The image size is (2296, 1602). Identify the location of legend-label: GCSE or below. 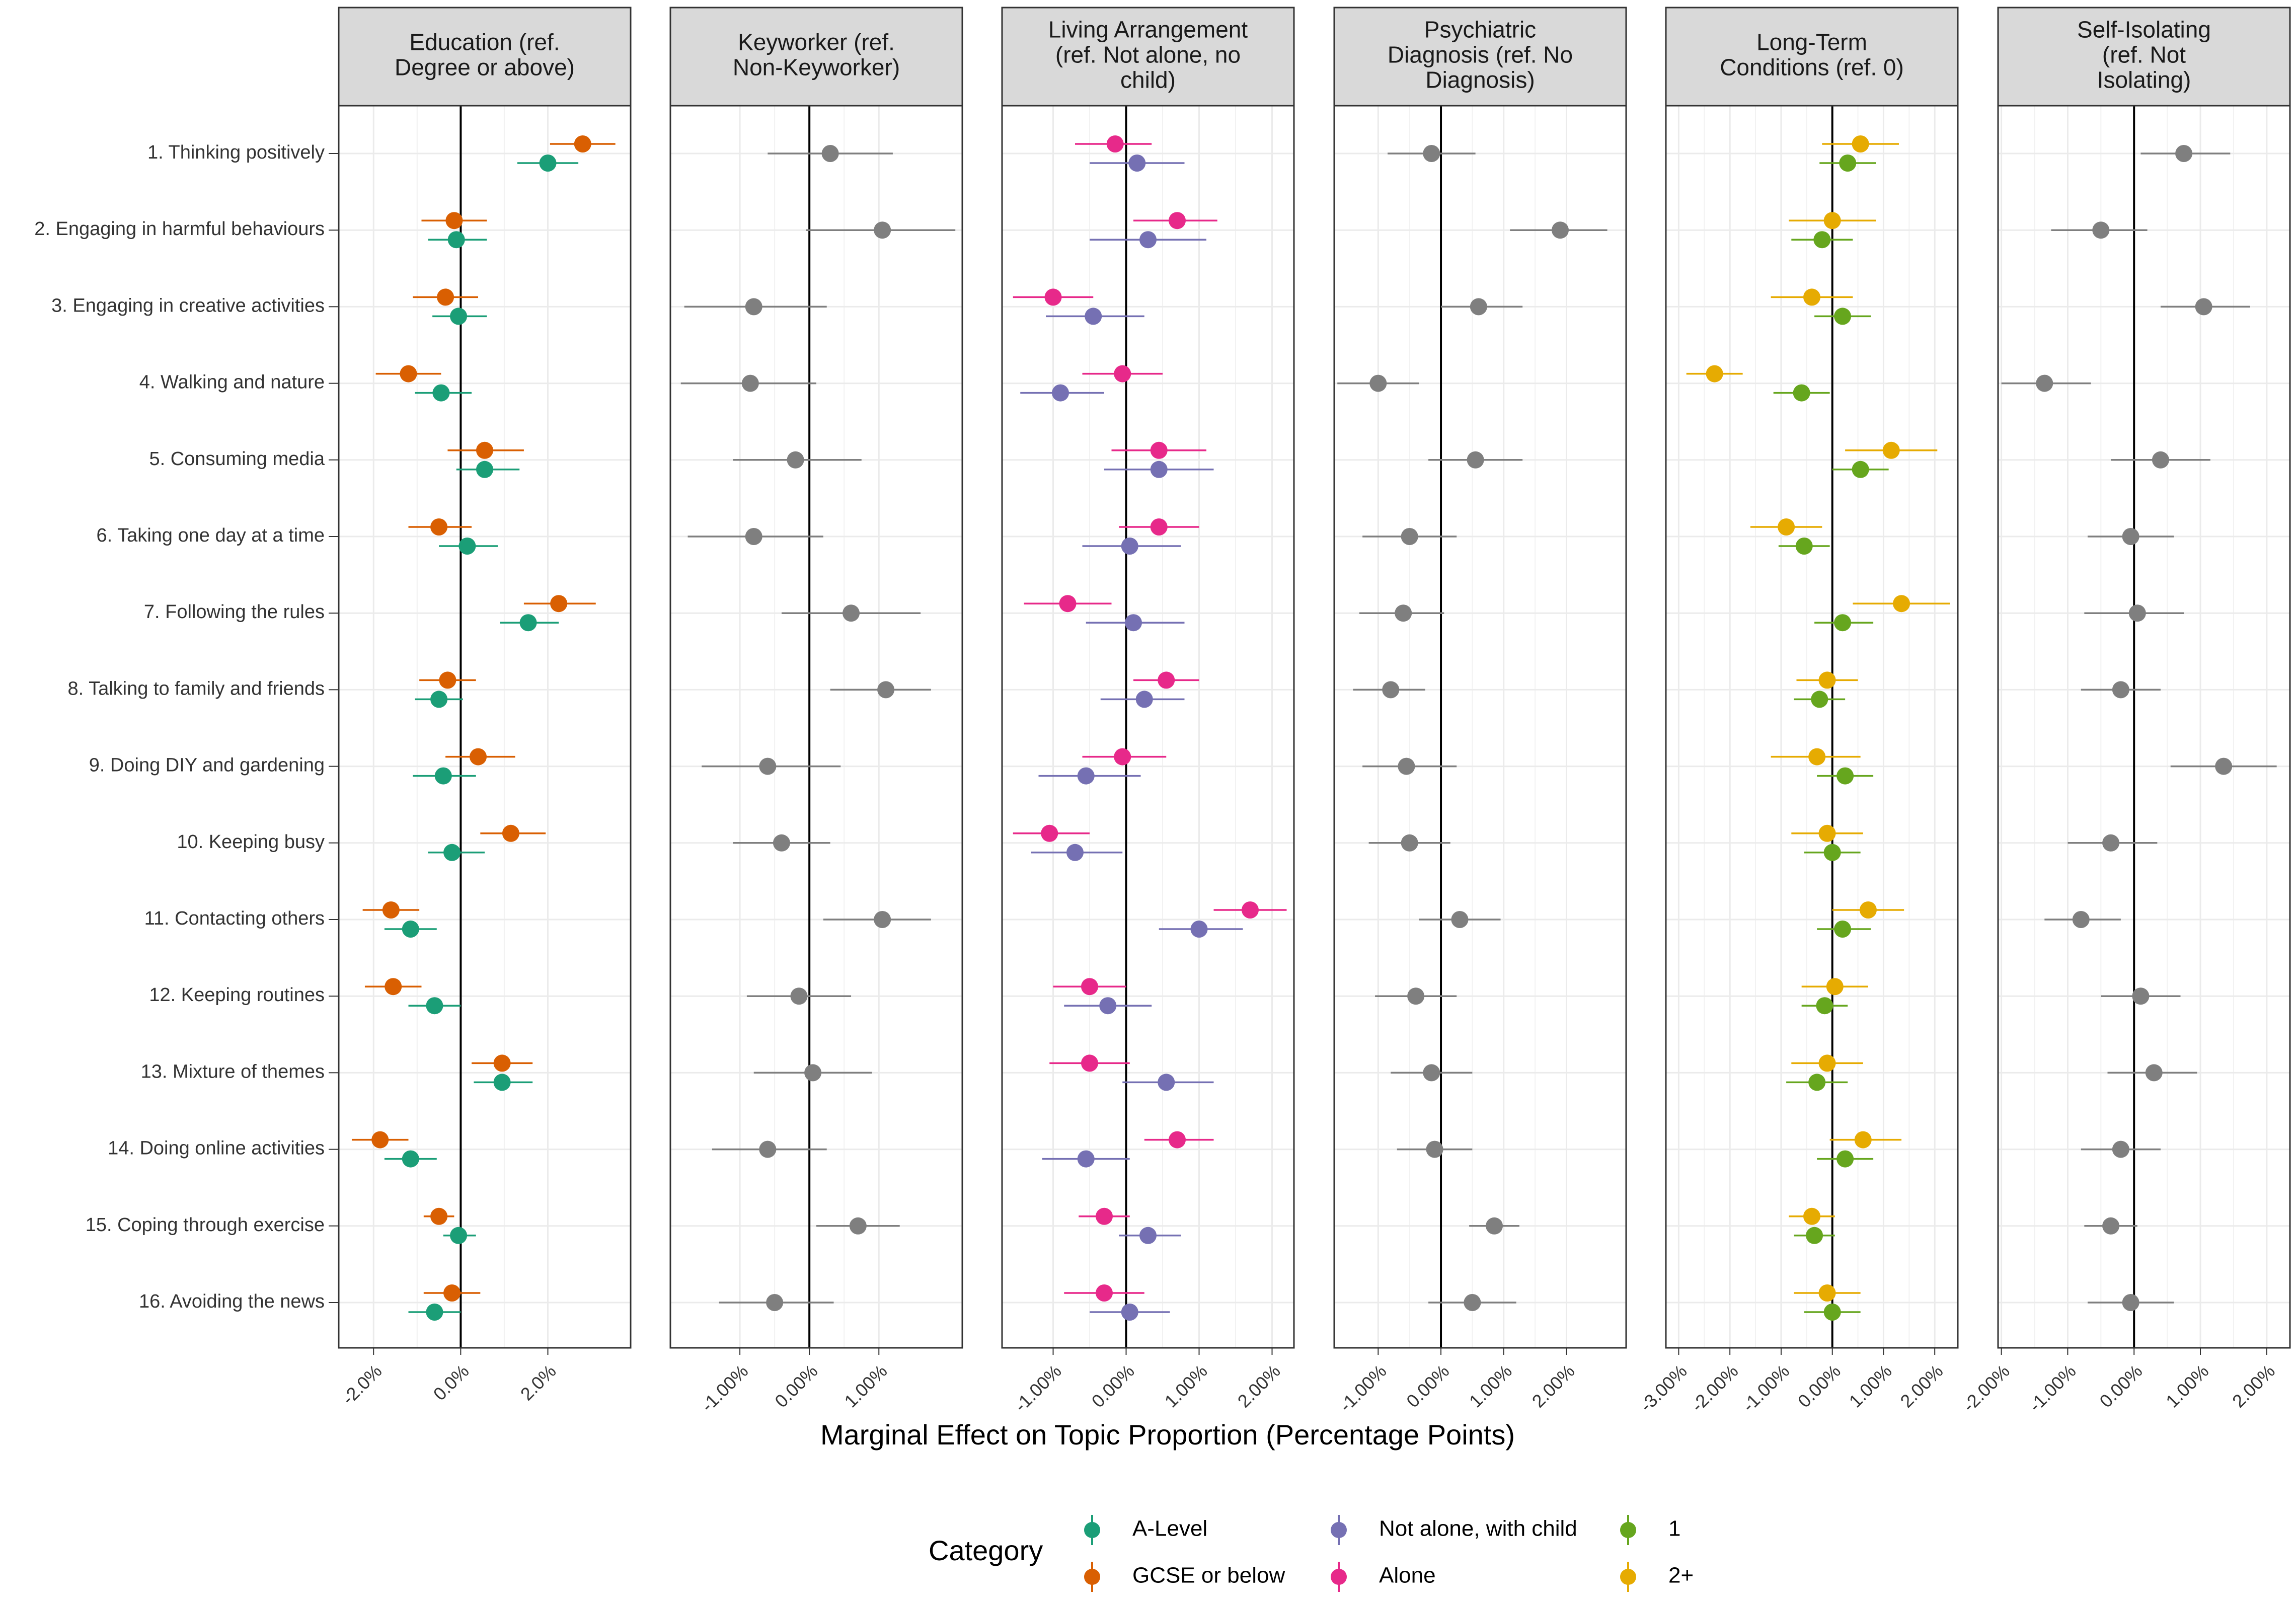
(1208, 1575).